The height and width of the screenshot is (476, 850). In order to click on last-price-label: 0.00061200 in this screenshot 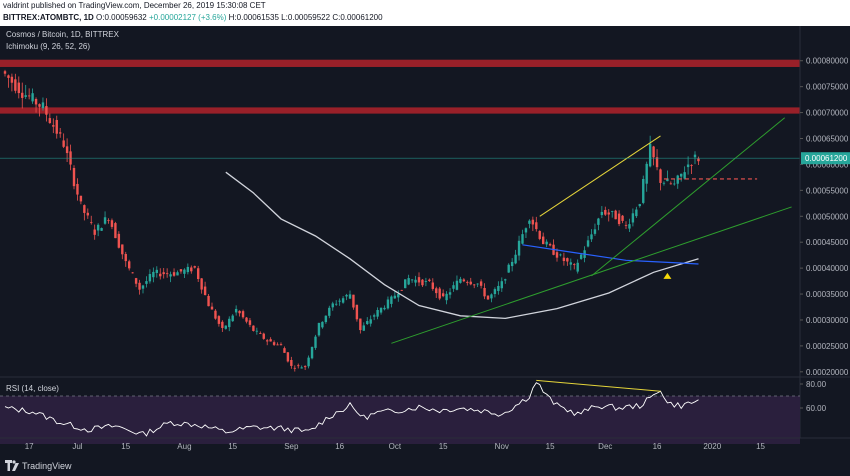, I will do `click(826, 158)`.